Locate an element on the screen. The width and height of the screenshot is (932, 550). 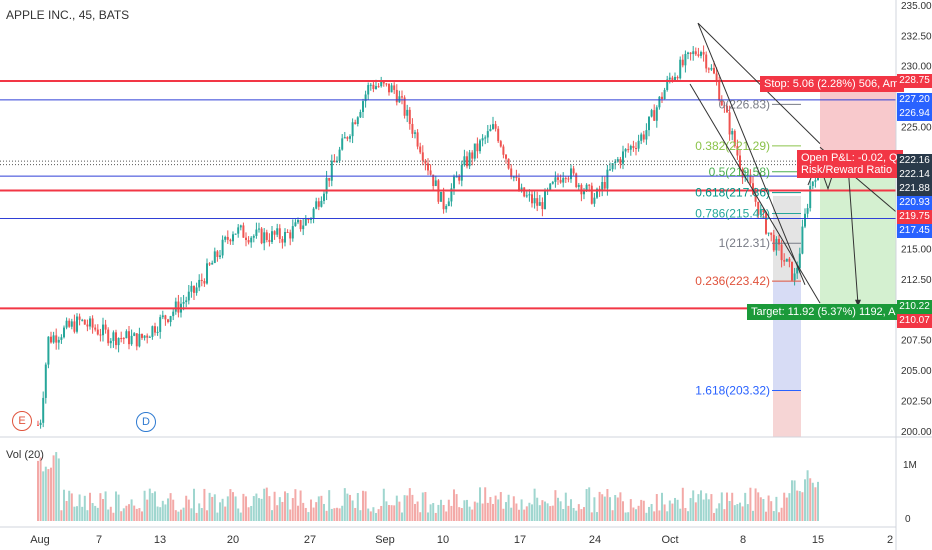
time-tick-label: 24 is located at coordinates (595, 540).